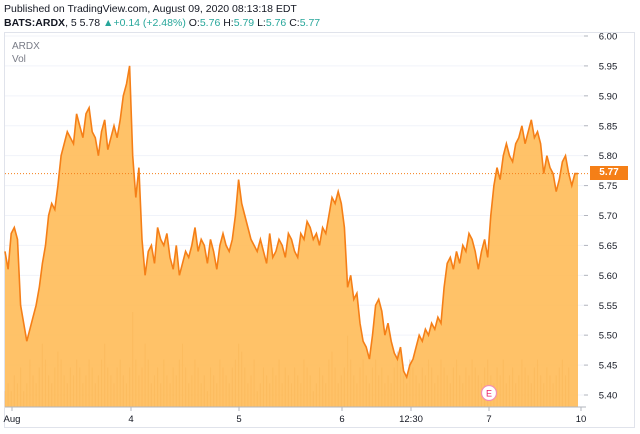 This screenshot has height=434, width=640. I want to click on x-tick-label: Aug, so click(12, 419).